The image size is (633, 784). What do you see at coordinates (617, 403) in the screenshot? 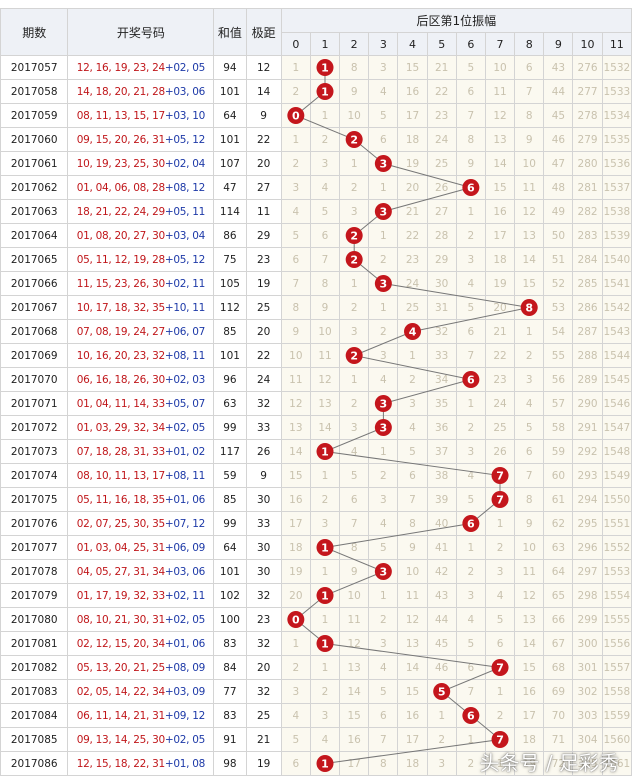
I see `omission-cell: 1546` at bounding box center [617, 403].